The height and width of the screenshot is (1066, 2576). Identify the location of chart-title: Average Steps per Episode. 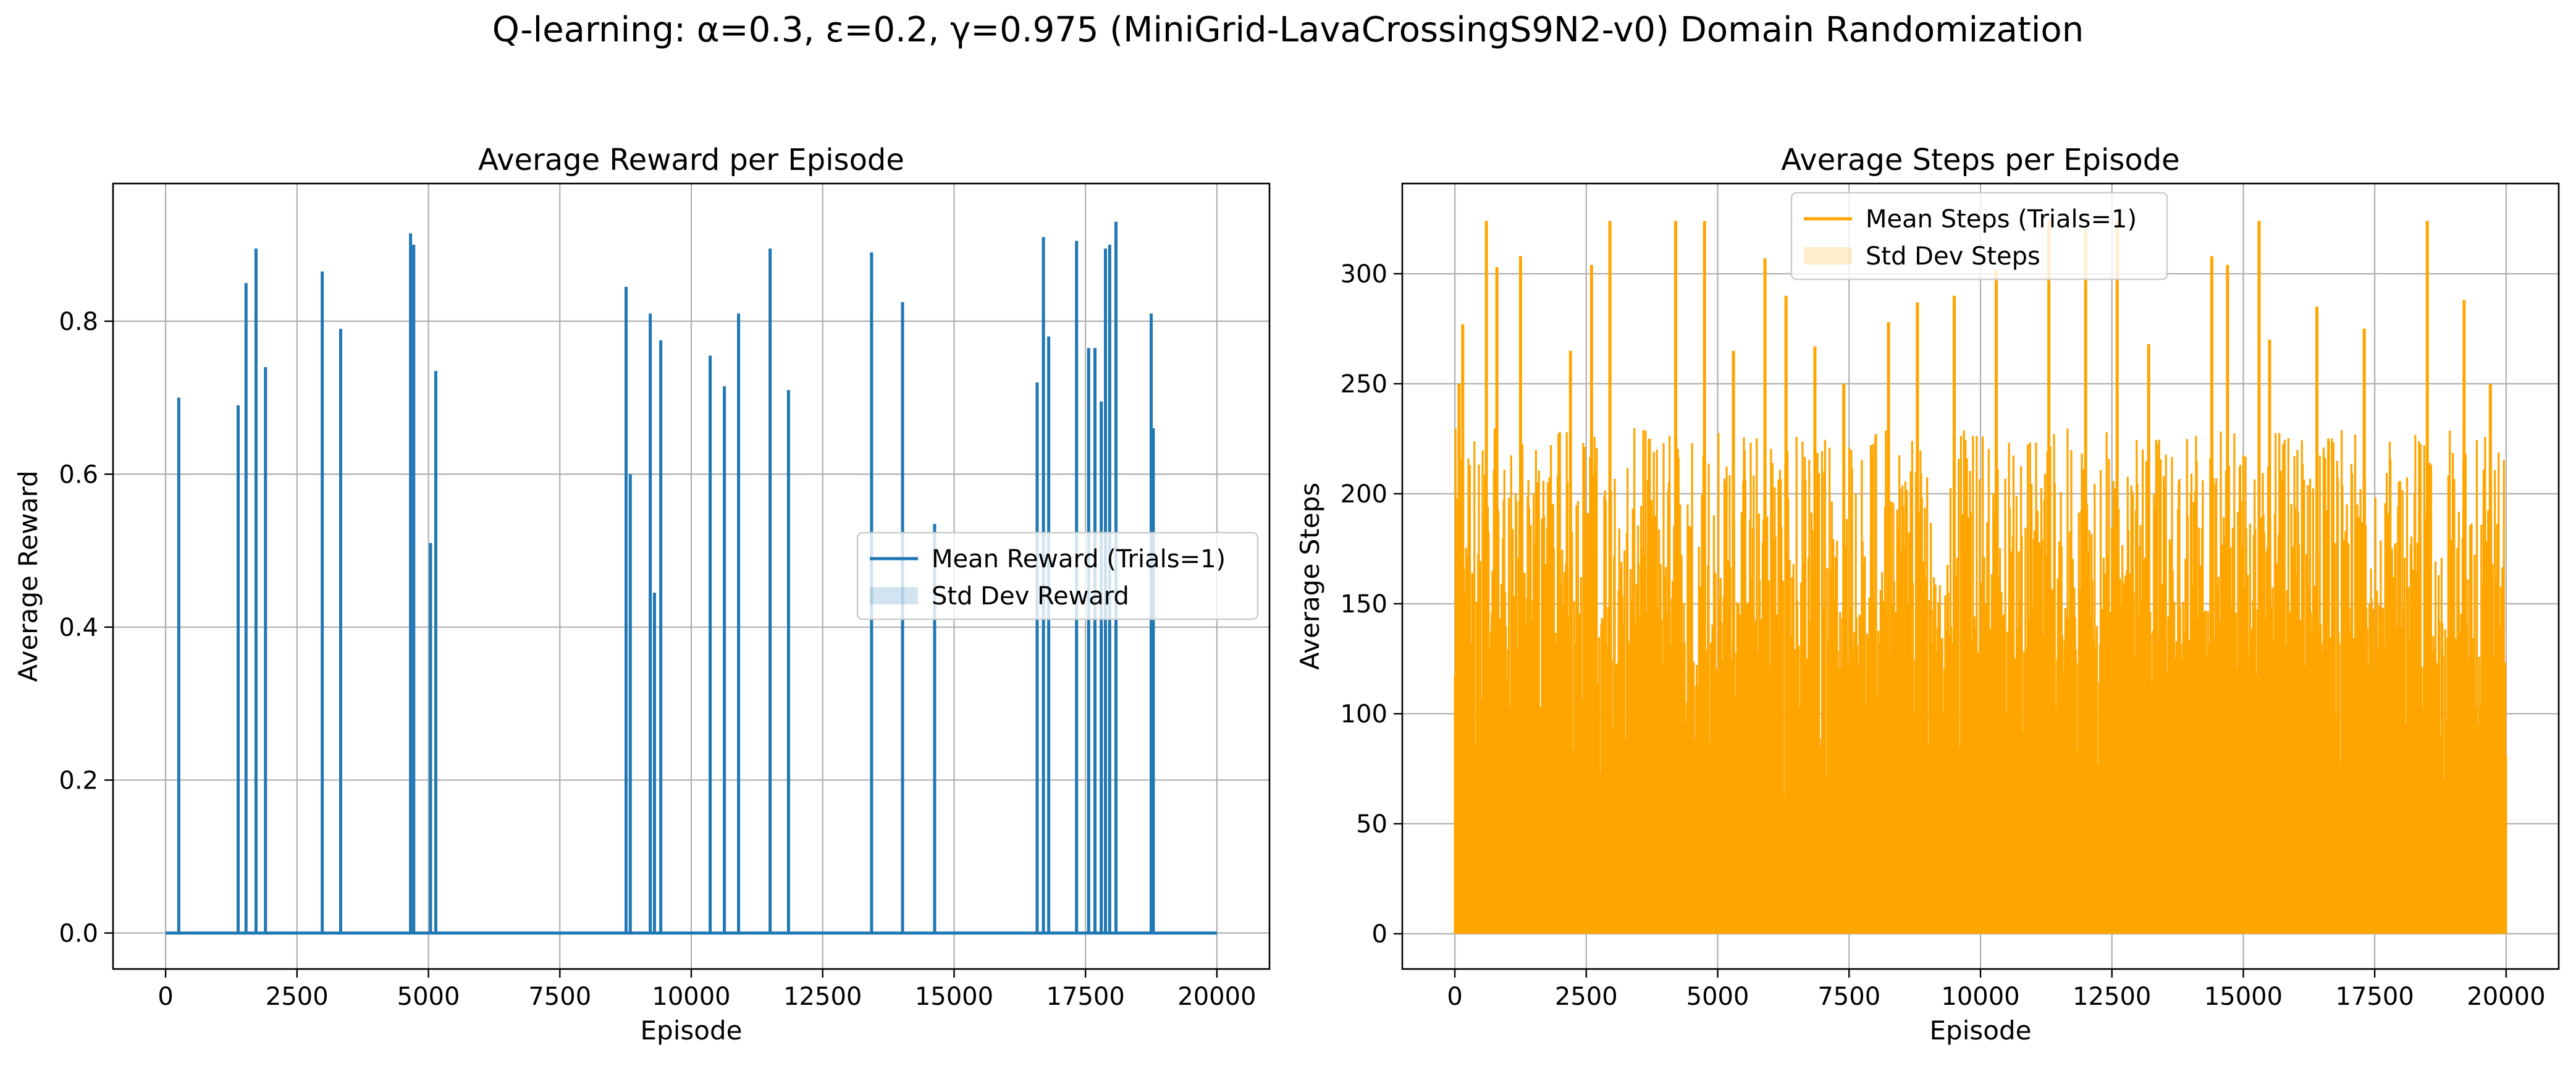
(1980, 160).